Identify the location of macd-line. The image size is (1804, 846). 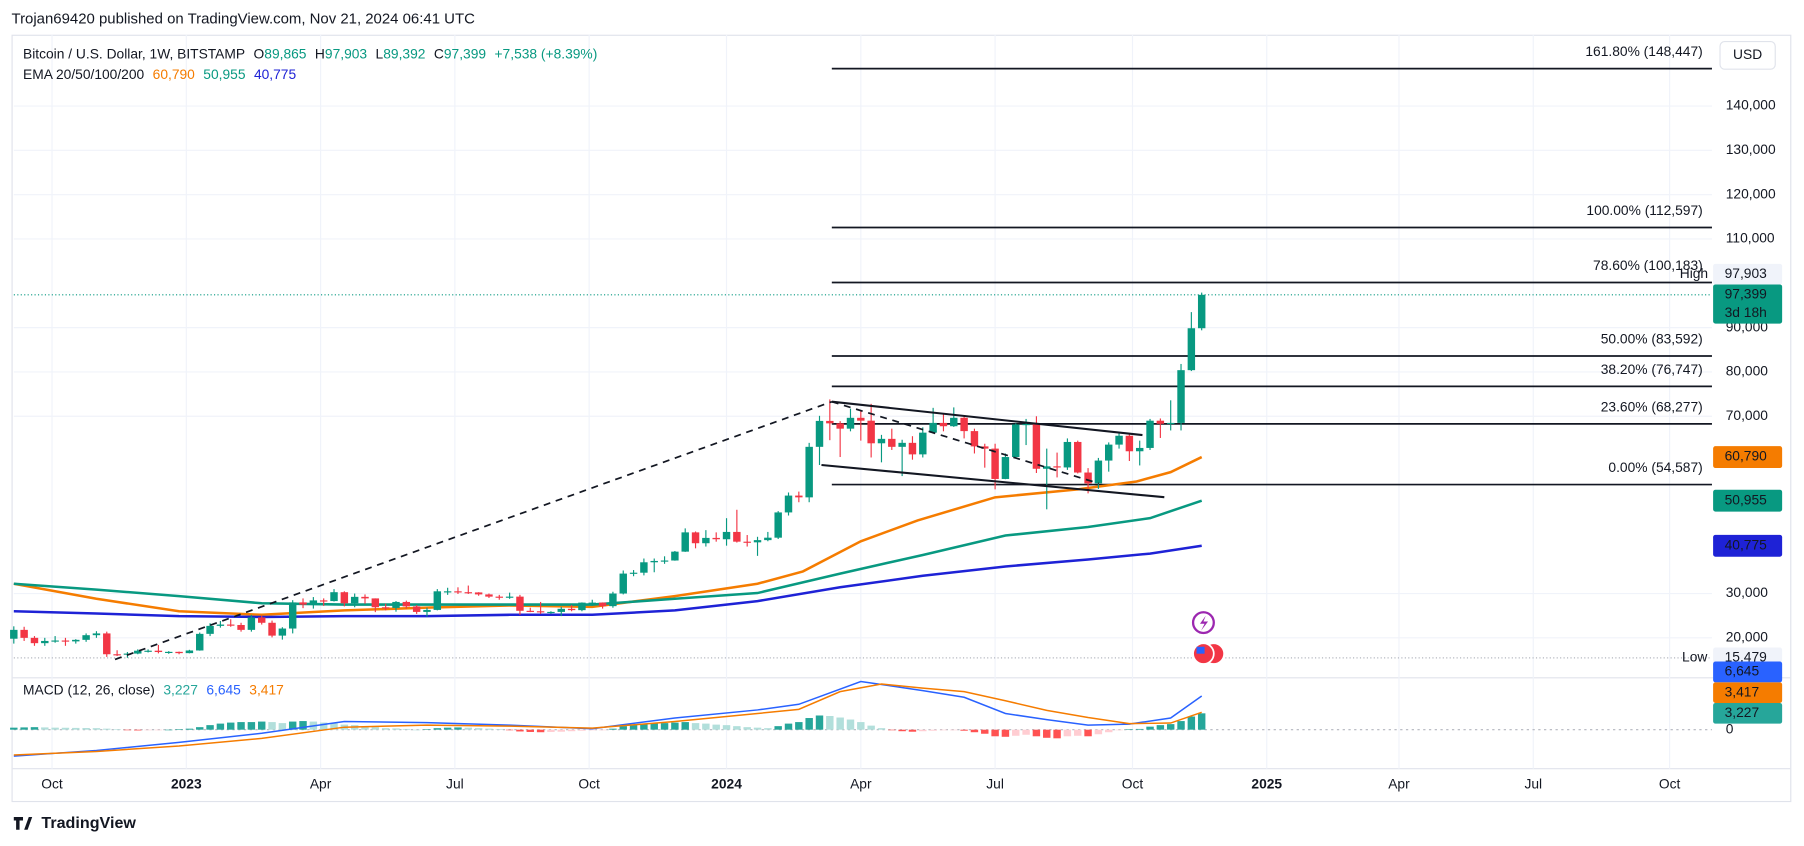
(607, 719).